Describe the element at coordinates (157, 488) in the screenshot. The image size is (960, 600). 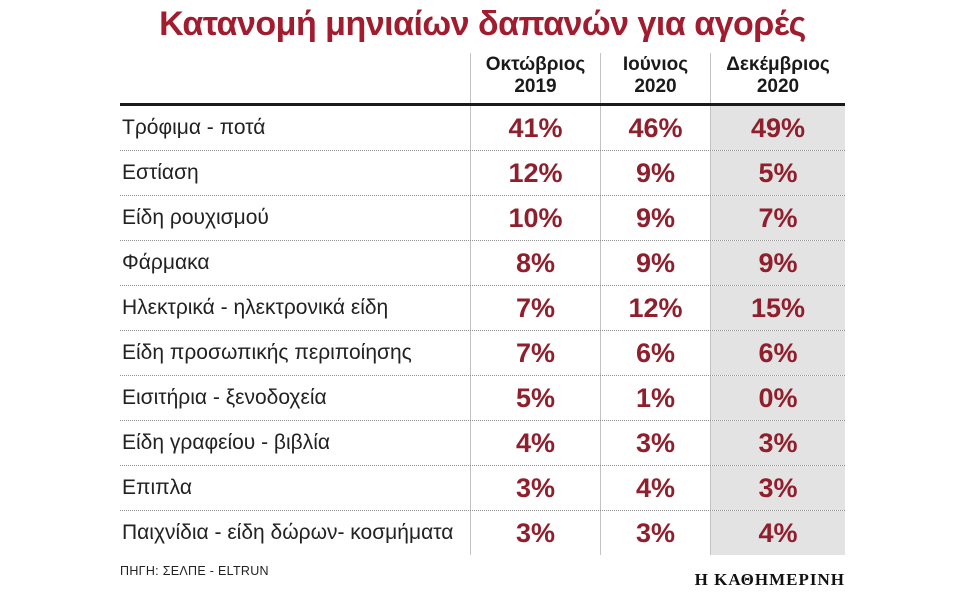
I see `row-label: Επιπλα` at that location.